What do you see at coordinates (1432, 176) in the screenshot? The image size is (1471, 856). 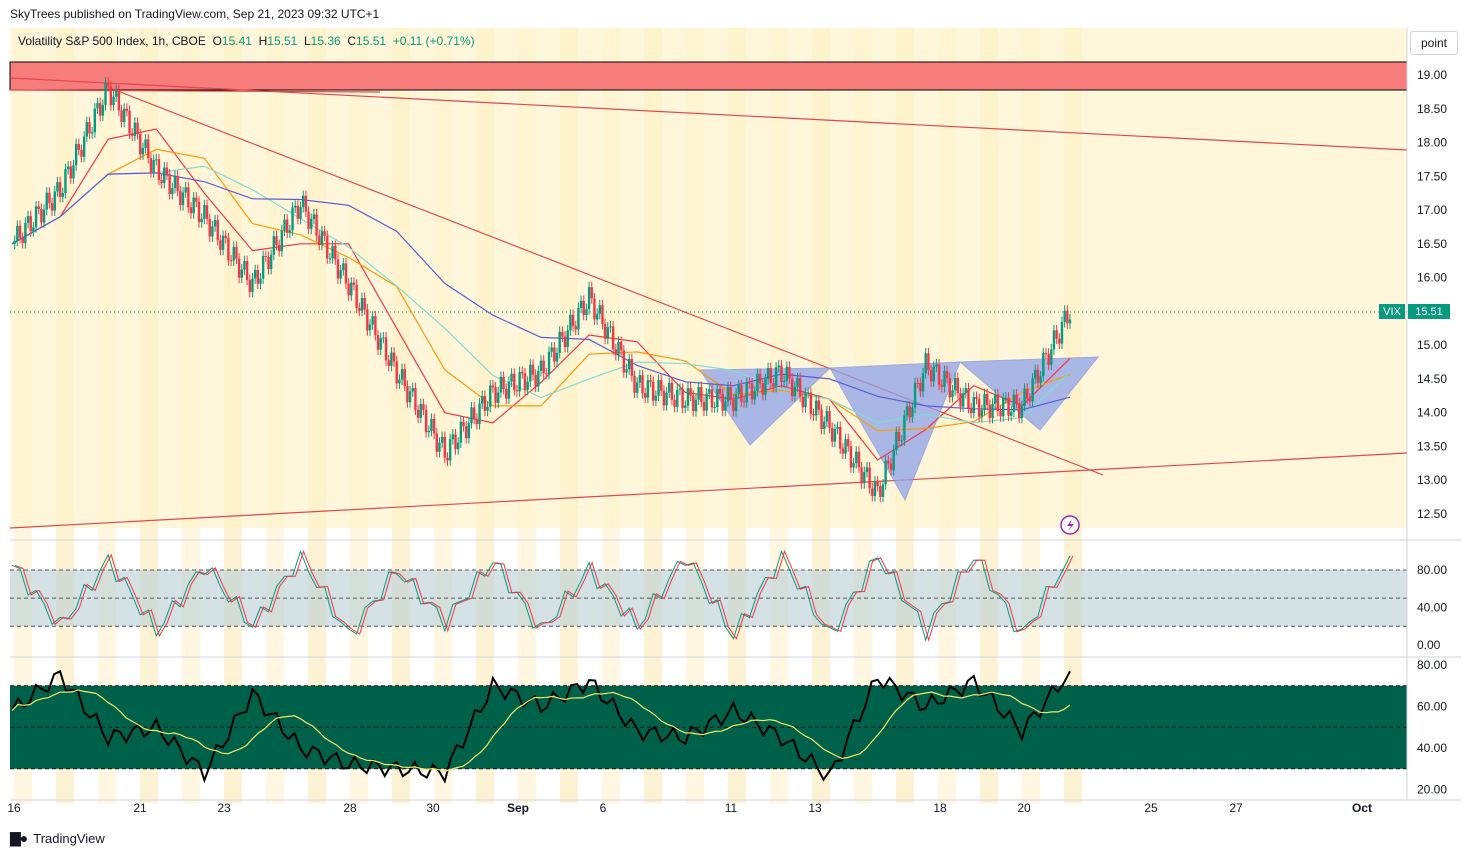 I see `price-tick-label: 17.50` at bounding box center [1432, 176].